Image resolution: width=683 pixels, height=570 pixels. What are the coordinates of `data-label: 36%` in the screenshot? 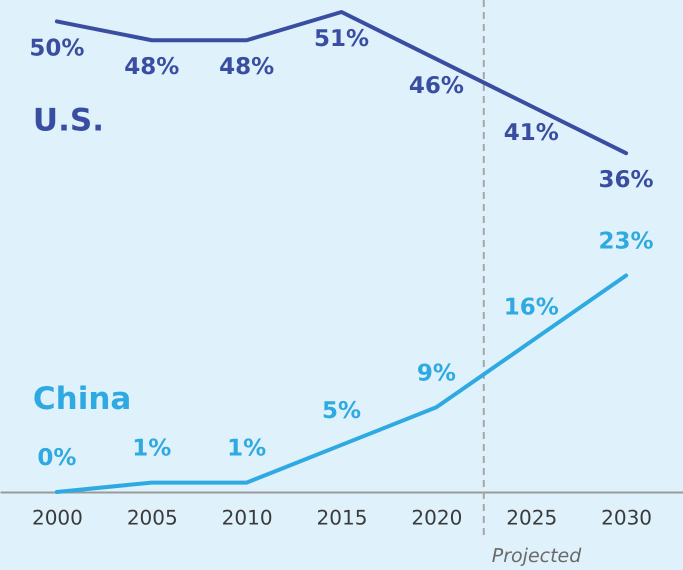 It's located at (626, 180).